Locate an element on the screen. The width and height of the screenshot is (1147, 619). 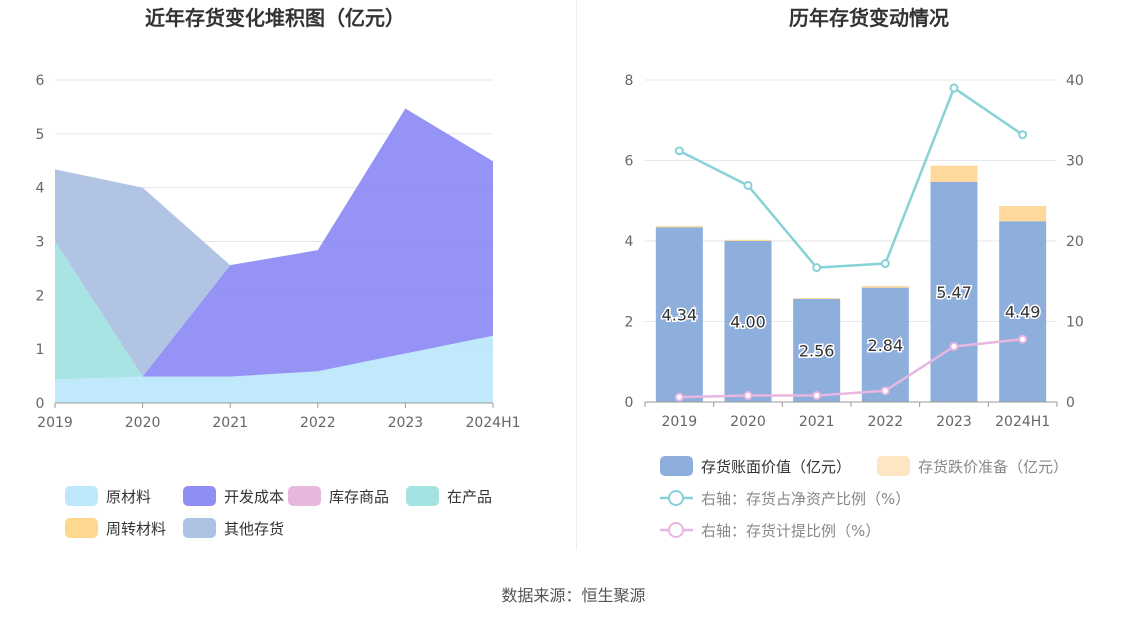
bar-value-label: 4.34 is located at coordinates (680, 315).